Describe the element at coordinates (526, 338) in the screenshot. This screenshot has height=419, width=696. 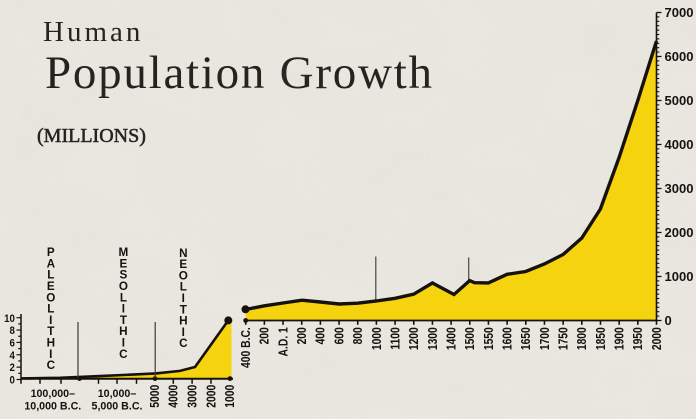
I see `svg-text: 1650` at that location.